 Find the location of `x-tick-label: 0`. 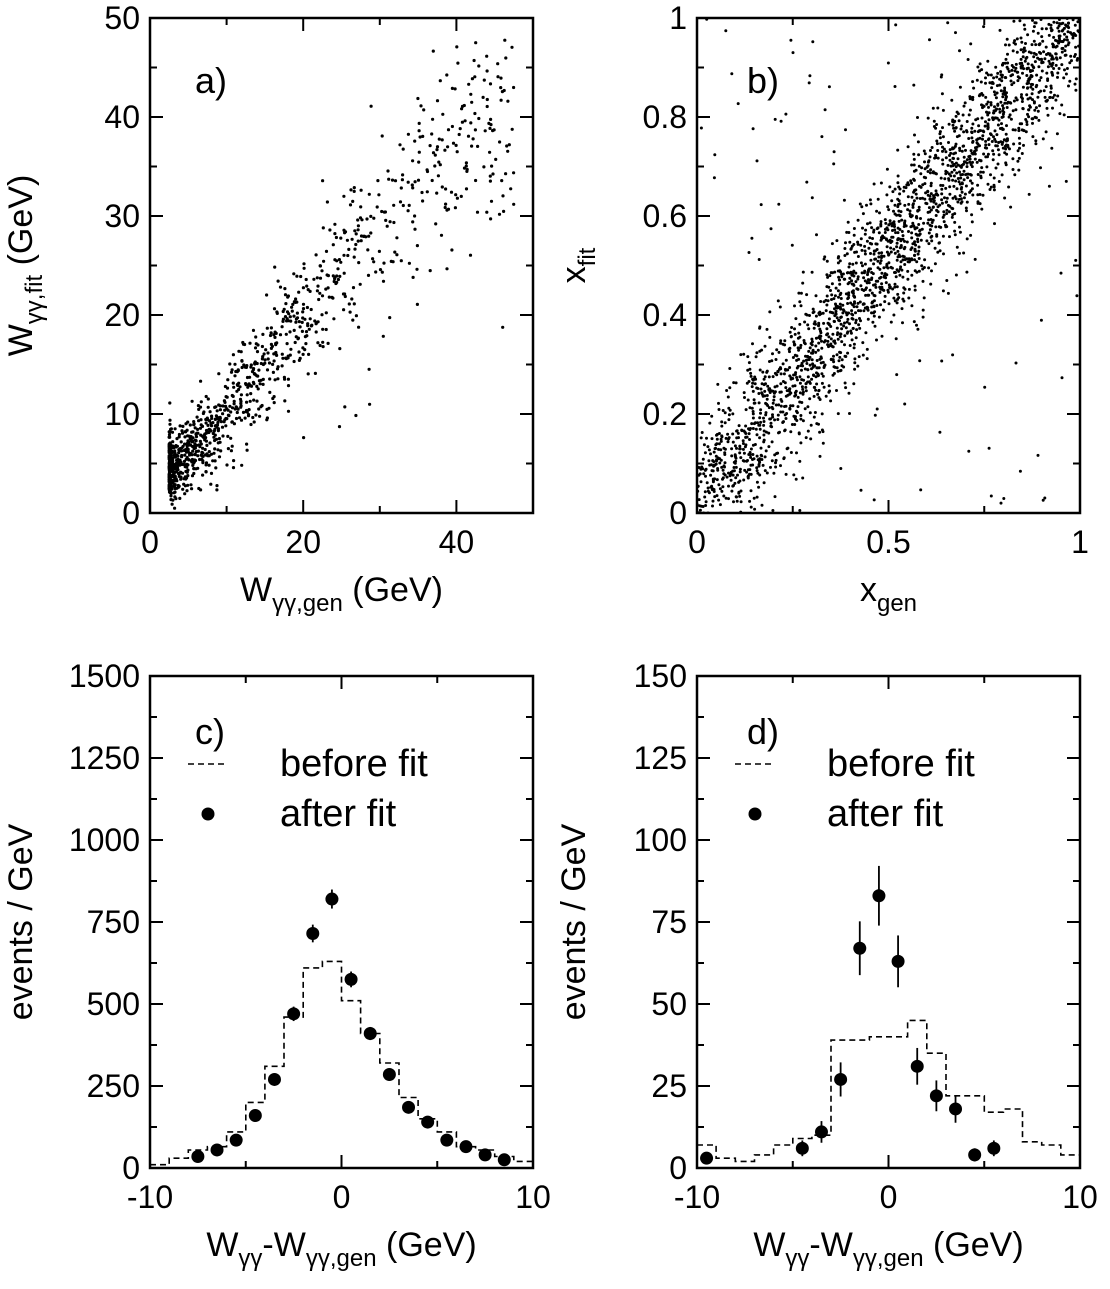

x-tick-label: 0 is located at coordinates (697, 542).